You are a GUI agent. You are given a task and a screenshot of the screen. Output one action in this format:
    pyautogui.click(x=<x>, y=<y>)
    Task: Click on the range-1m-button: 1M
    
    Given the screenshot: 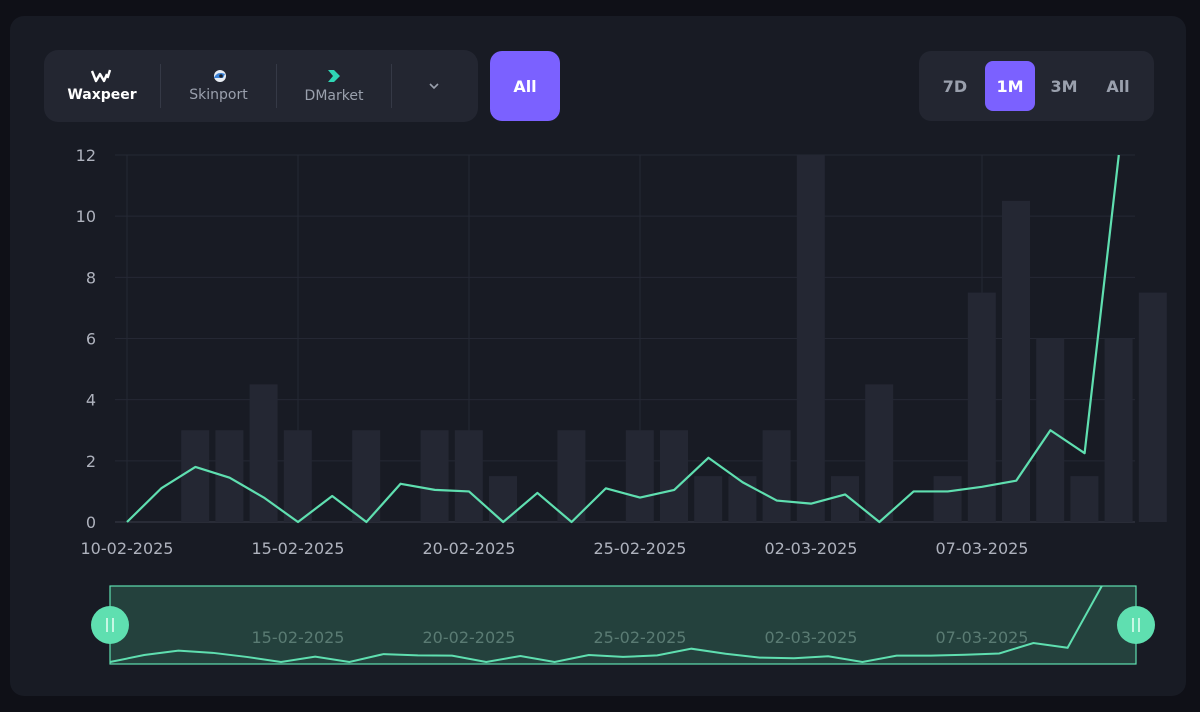 What is the action you would take?
    pyautogui.click(x=1010, y=86)
    